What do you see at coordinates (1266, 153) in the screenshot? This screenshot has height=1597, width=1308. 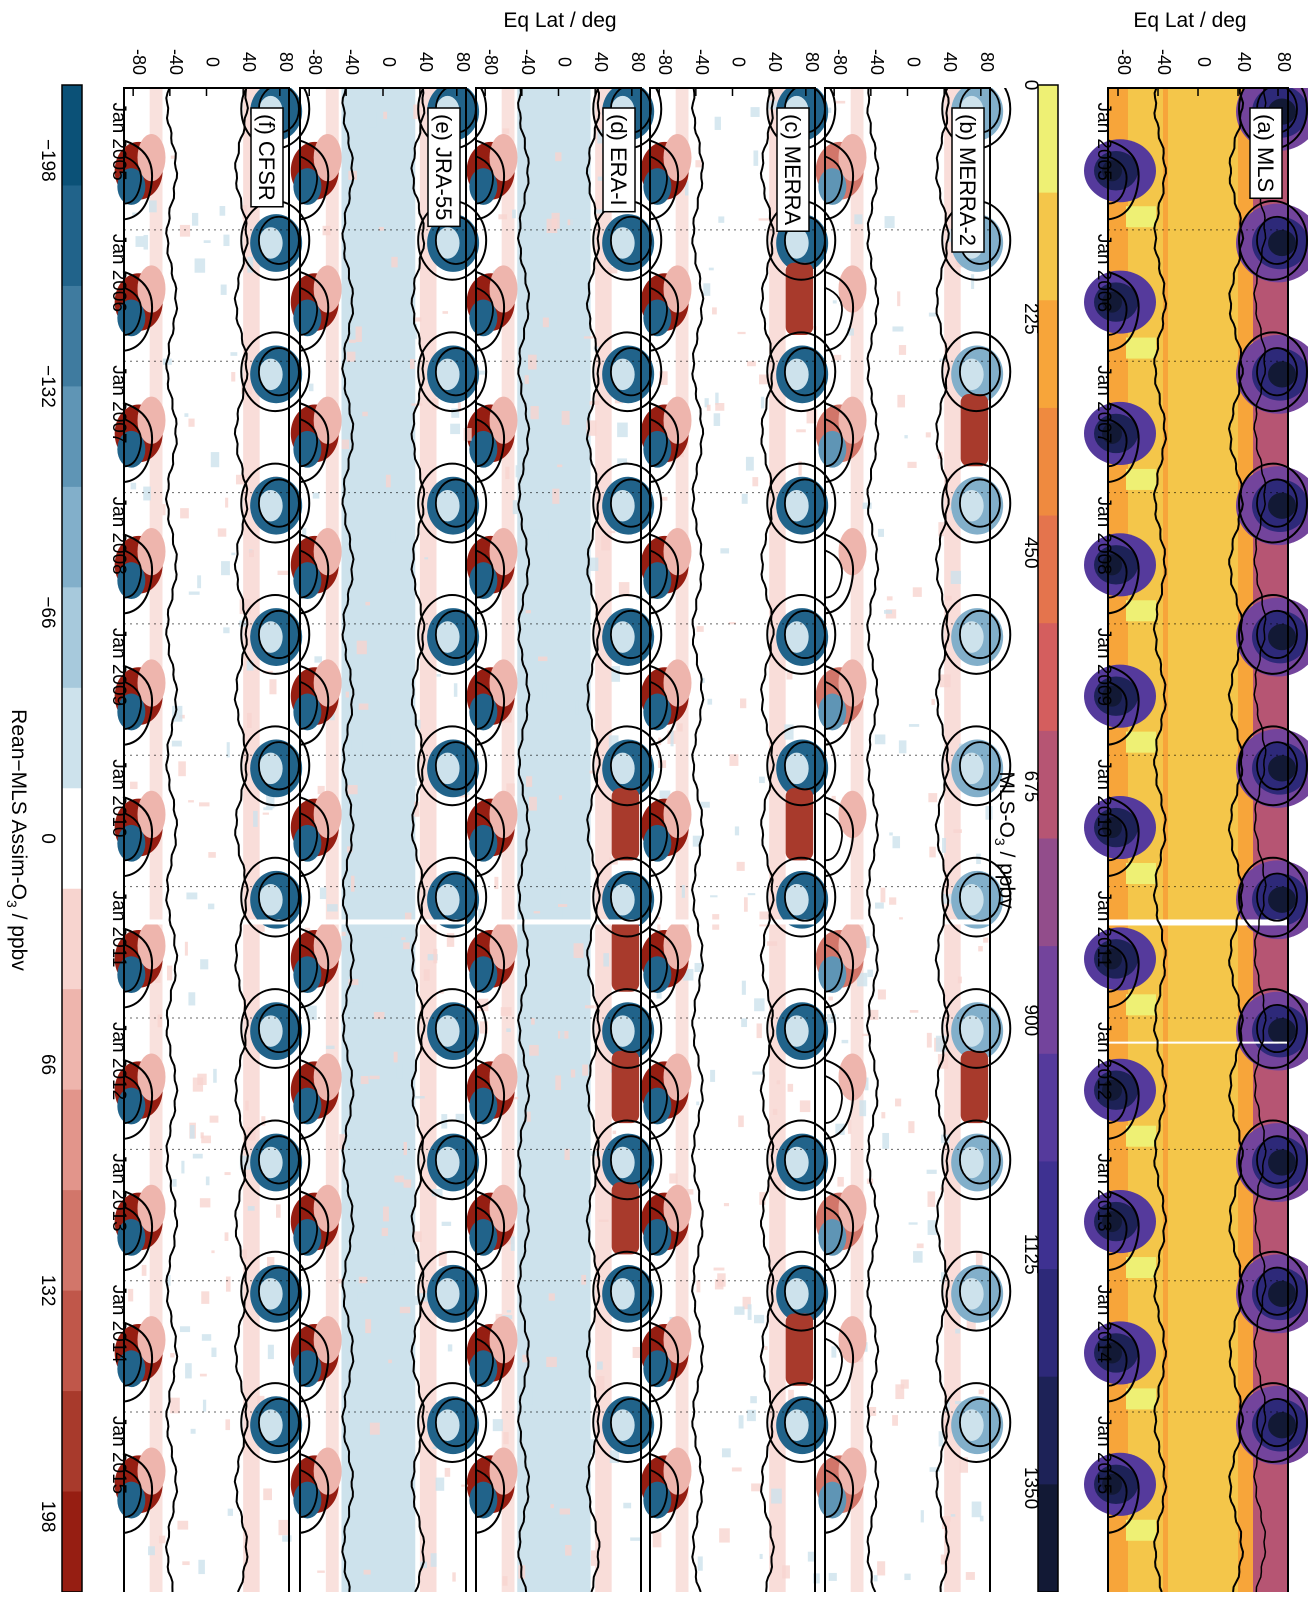 I see `panel-label-box` at bounding box center [1266, 153].